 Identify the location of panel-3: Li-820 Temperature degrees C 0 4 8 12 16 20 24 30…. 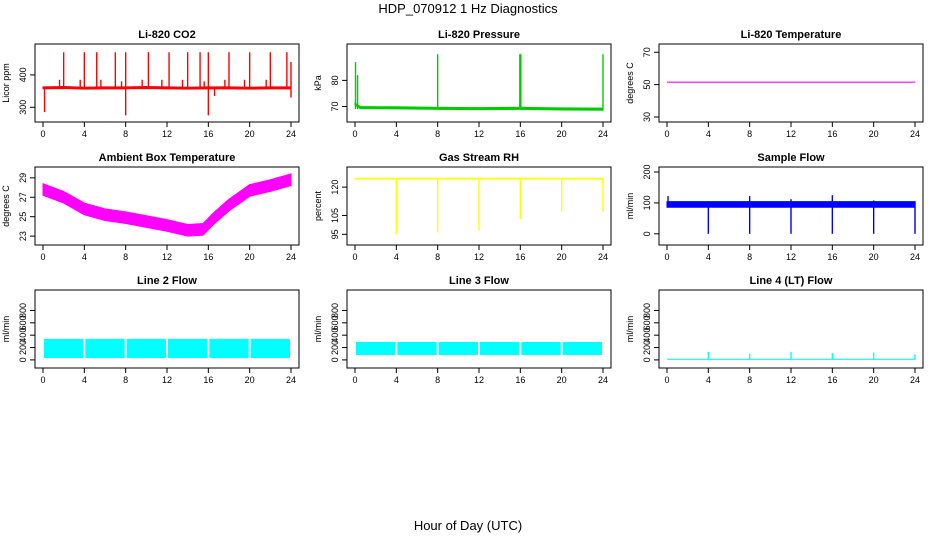
(774, 84).